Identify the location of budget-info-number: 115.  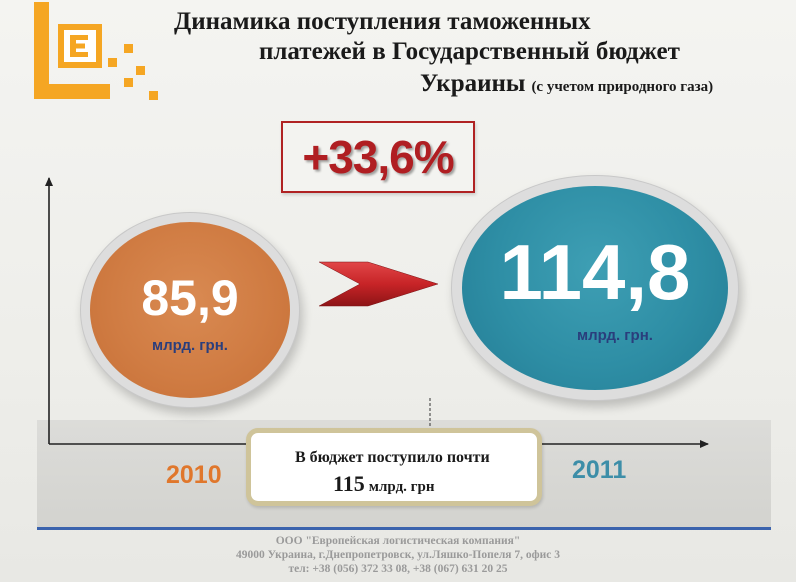
(349, 483).